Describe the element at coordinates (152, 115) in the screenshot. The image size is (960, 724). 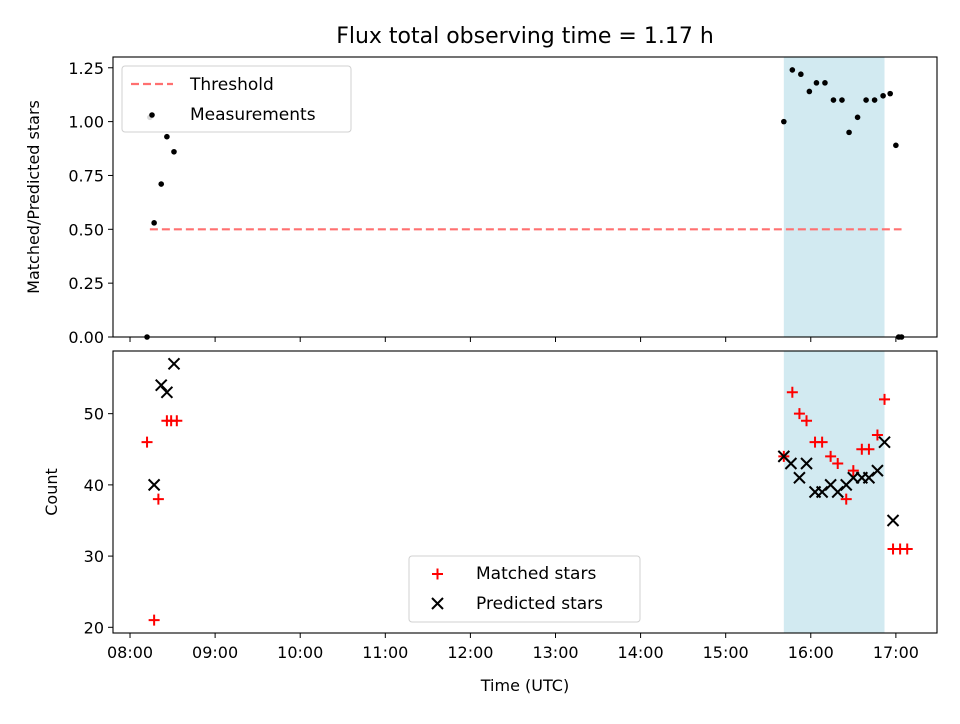
I see `legend-measurement-swatch` at that location.